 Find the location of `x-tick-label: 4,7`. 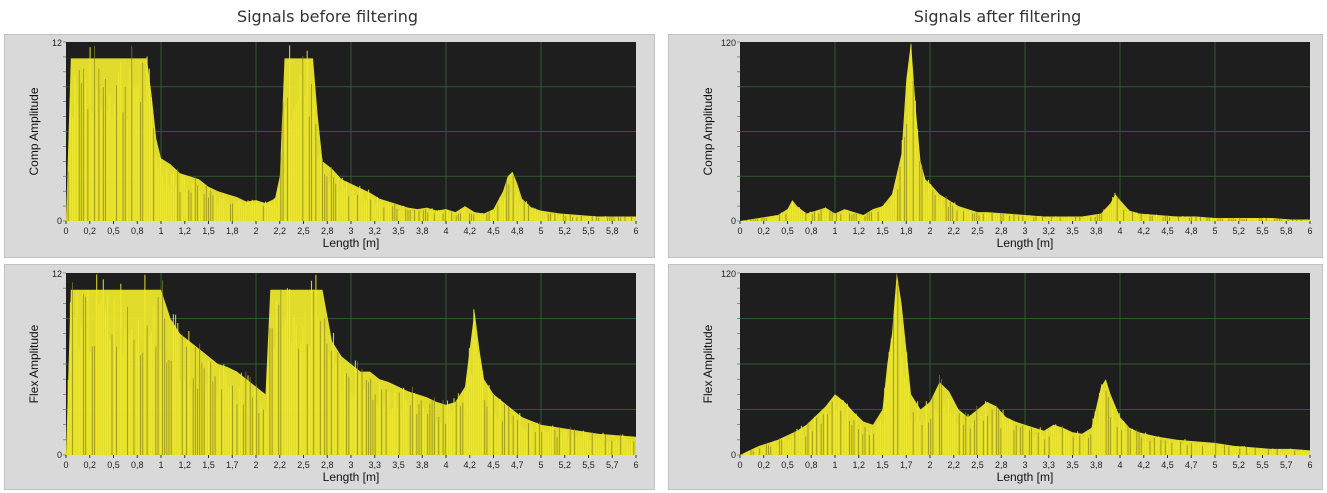

x-tick-label: 4,7 is located at coordinates (517, 465).